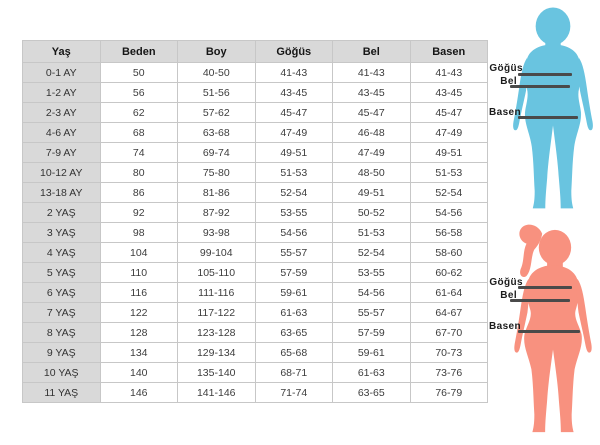 The image size is (600, 445). Describe the element at coordinates (216, 132) in the screenshot. I see `value-cell: 63-68` at that location.